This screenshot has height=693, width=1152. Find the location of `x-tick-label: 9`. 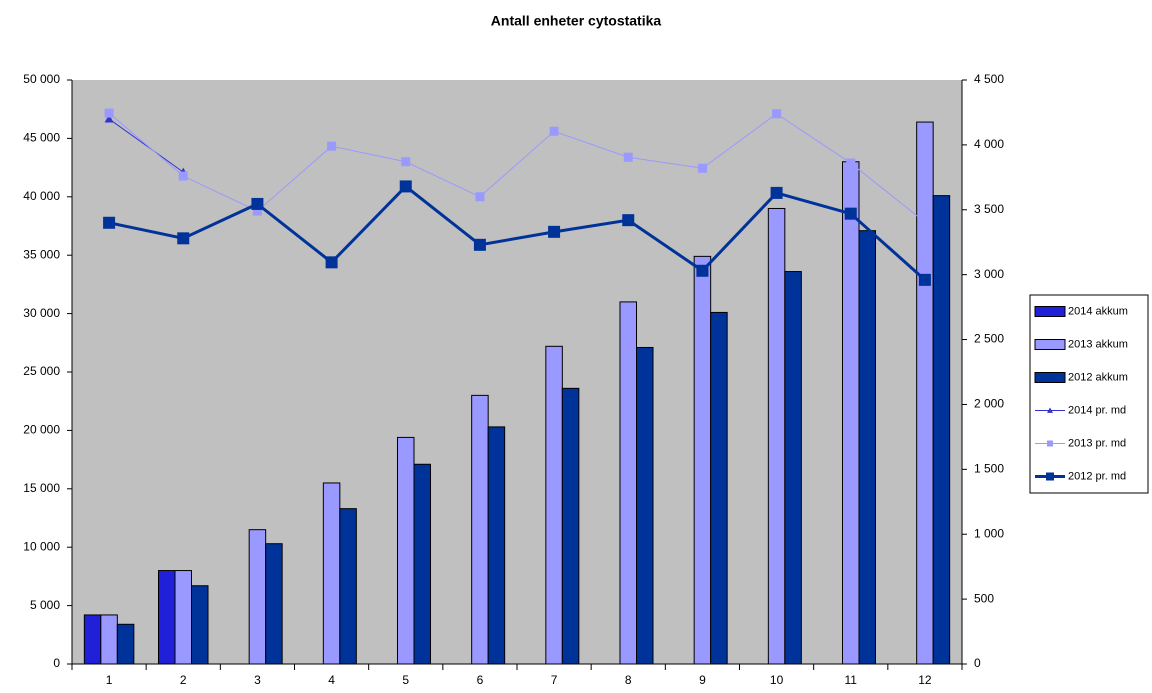

x-tick-label: 9 is located at coordinates (702, 680).